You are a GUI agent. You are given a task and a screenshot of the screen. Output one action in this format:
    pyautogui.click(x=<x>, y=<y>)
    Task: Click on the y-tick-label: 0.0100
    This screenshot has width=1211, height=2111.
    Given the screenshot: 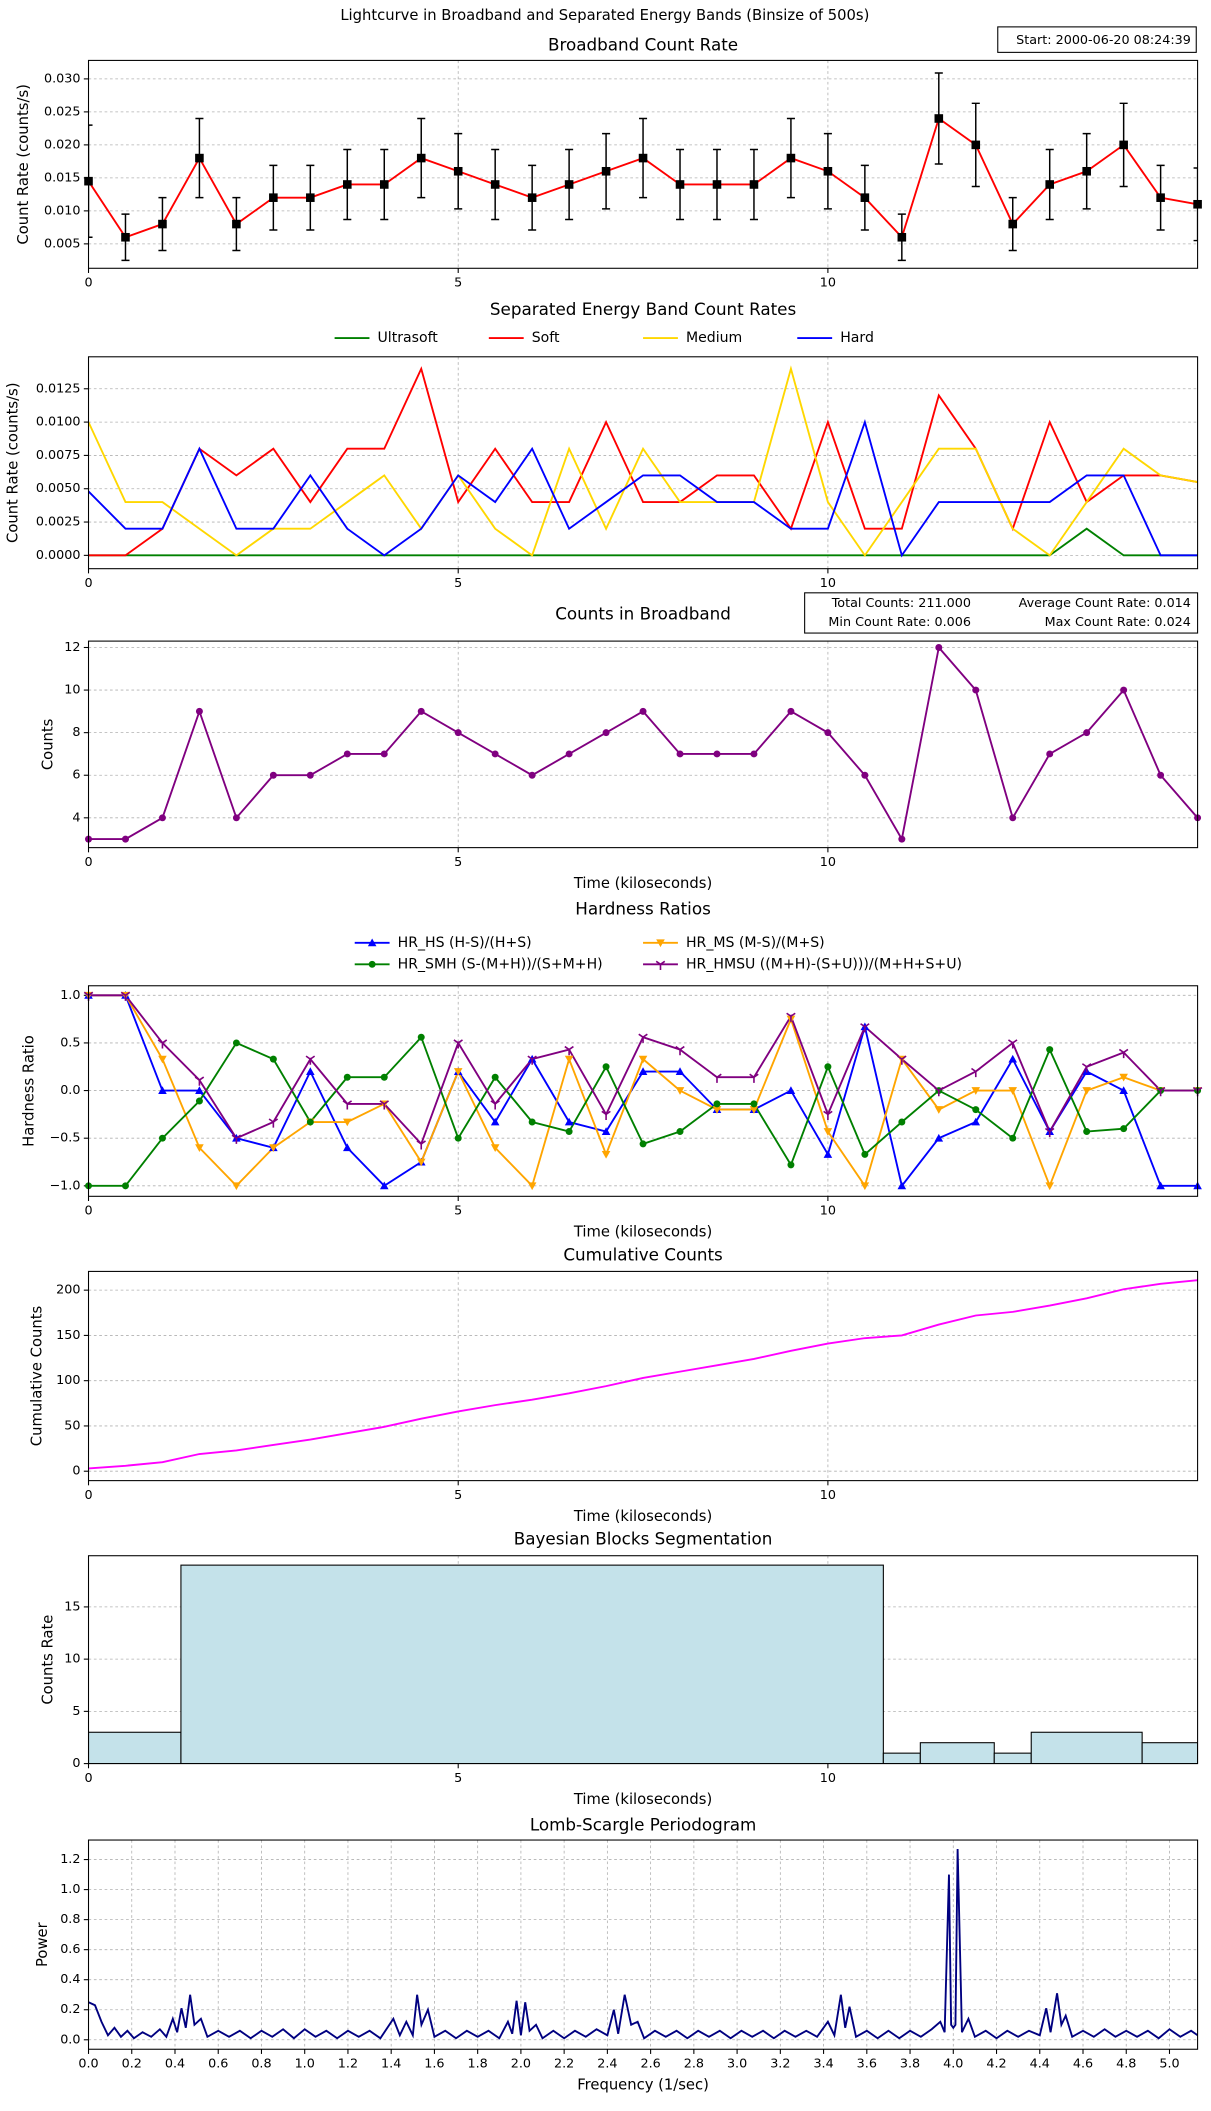 What is the action you would take?
    pyautogui.click(x=58, y=422)
    